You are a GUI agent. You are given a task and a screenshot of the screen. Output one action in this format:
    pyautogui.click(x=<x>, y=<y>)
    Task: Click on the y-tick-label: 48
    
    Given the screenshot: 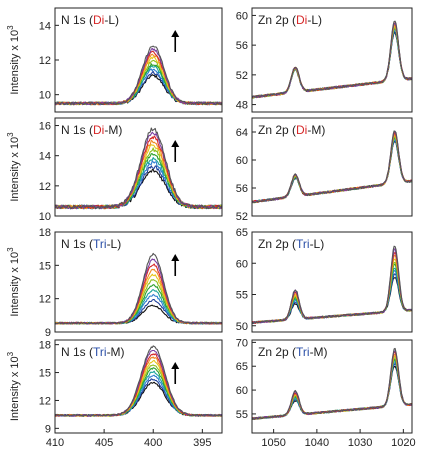 What is the action you would take?
    pyautogui.click(x=242, y=106)
    